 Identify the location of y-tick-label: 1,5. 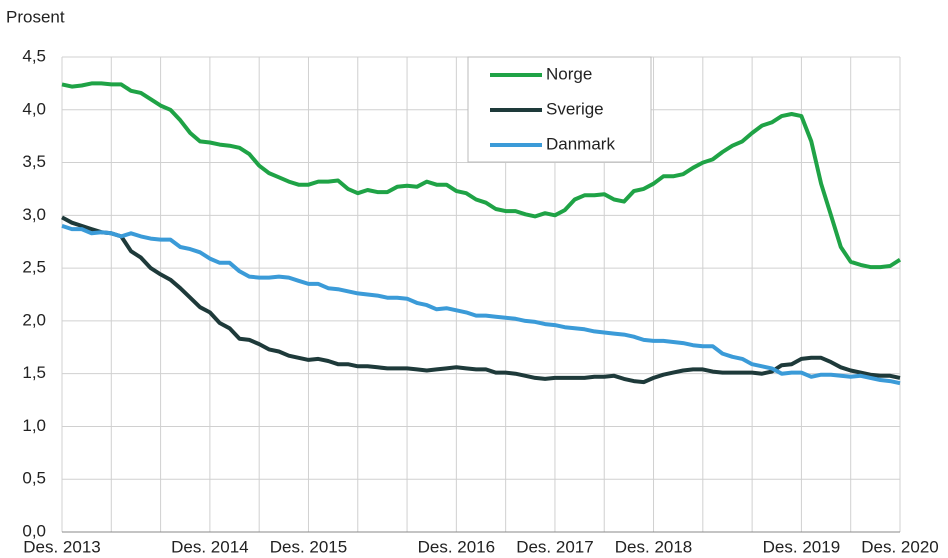
(34, 372).